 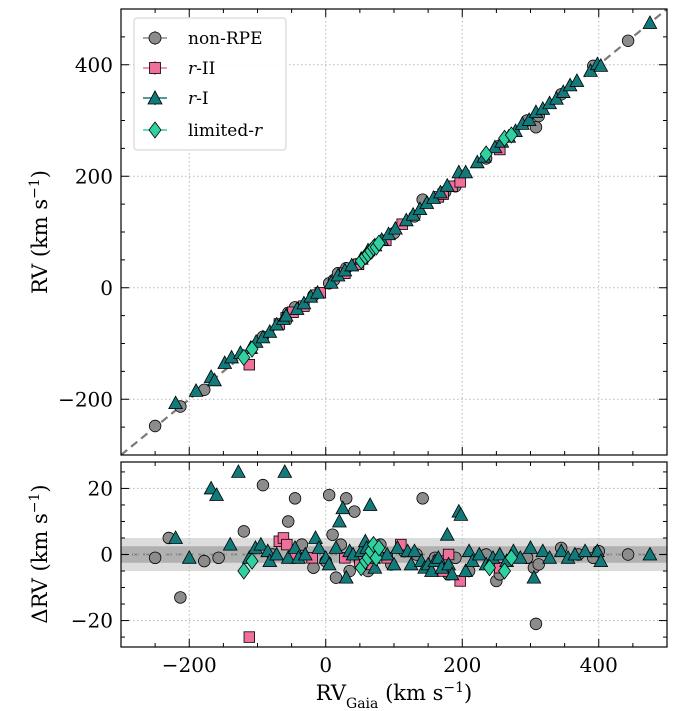 I want to click on legend-entry-r-i: r-I, so click(x=176, y=99).